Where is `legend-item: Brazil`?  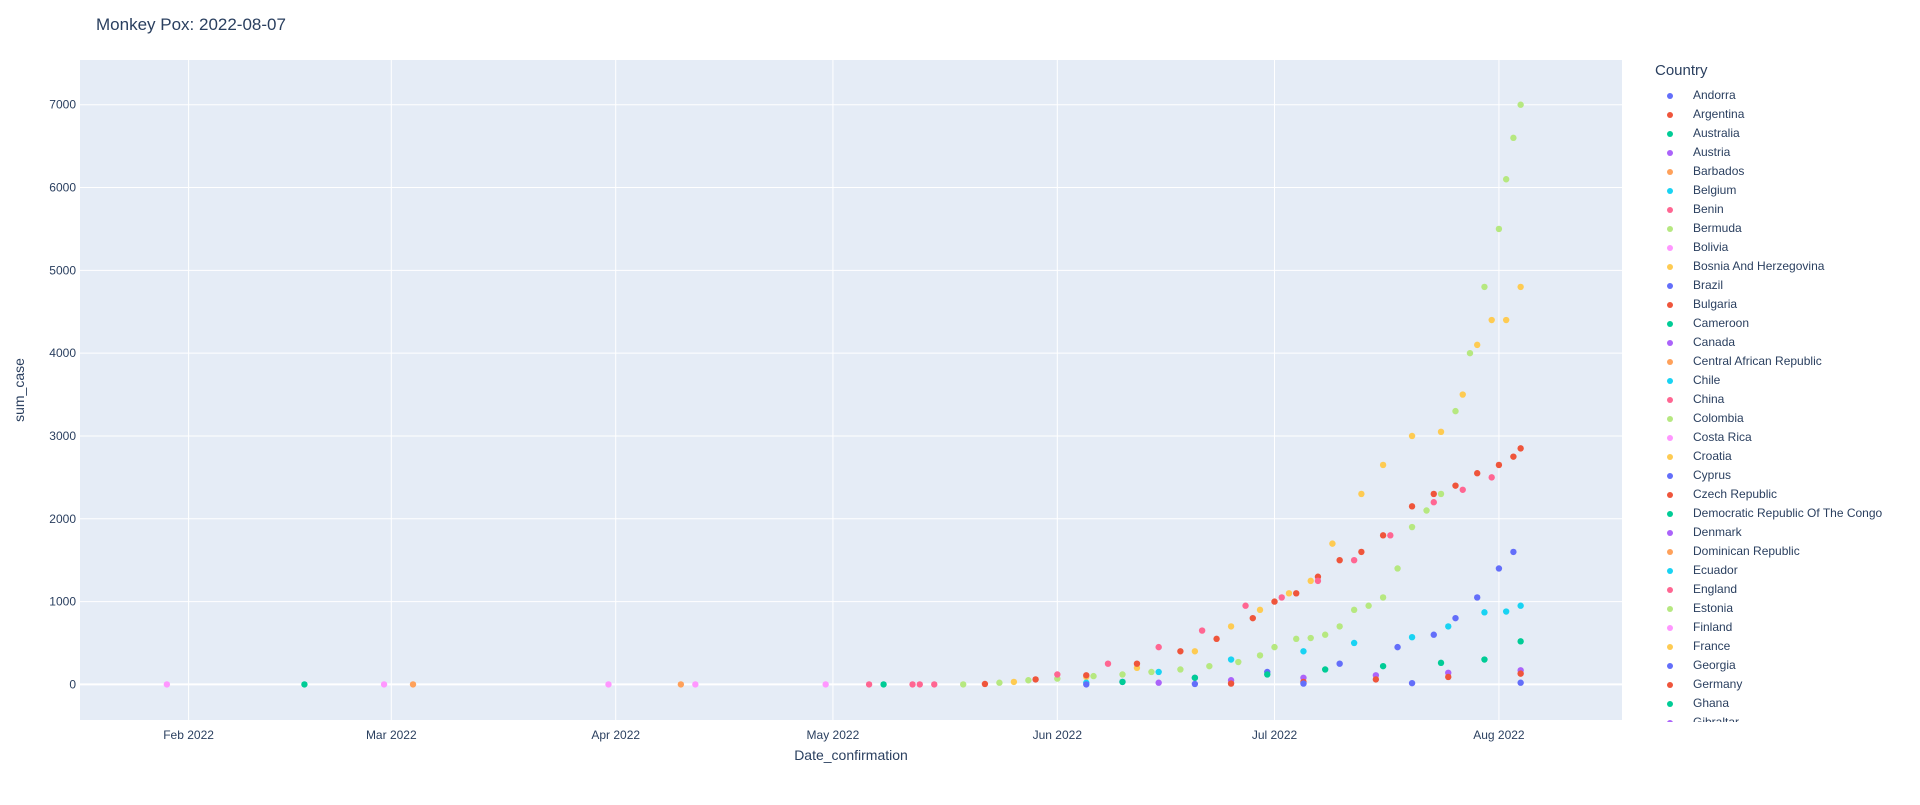
legend-item: Brazil is located at coordinates (1785, 285).